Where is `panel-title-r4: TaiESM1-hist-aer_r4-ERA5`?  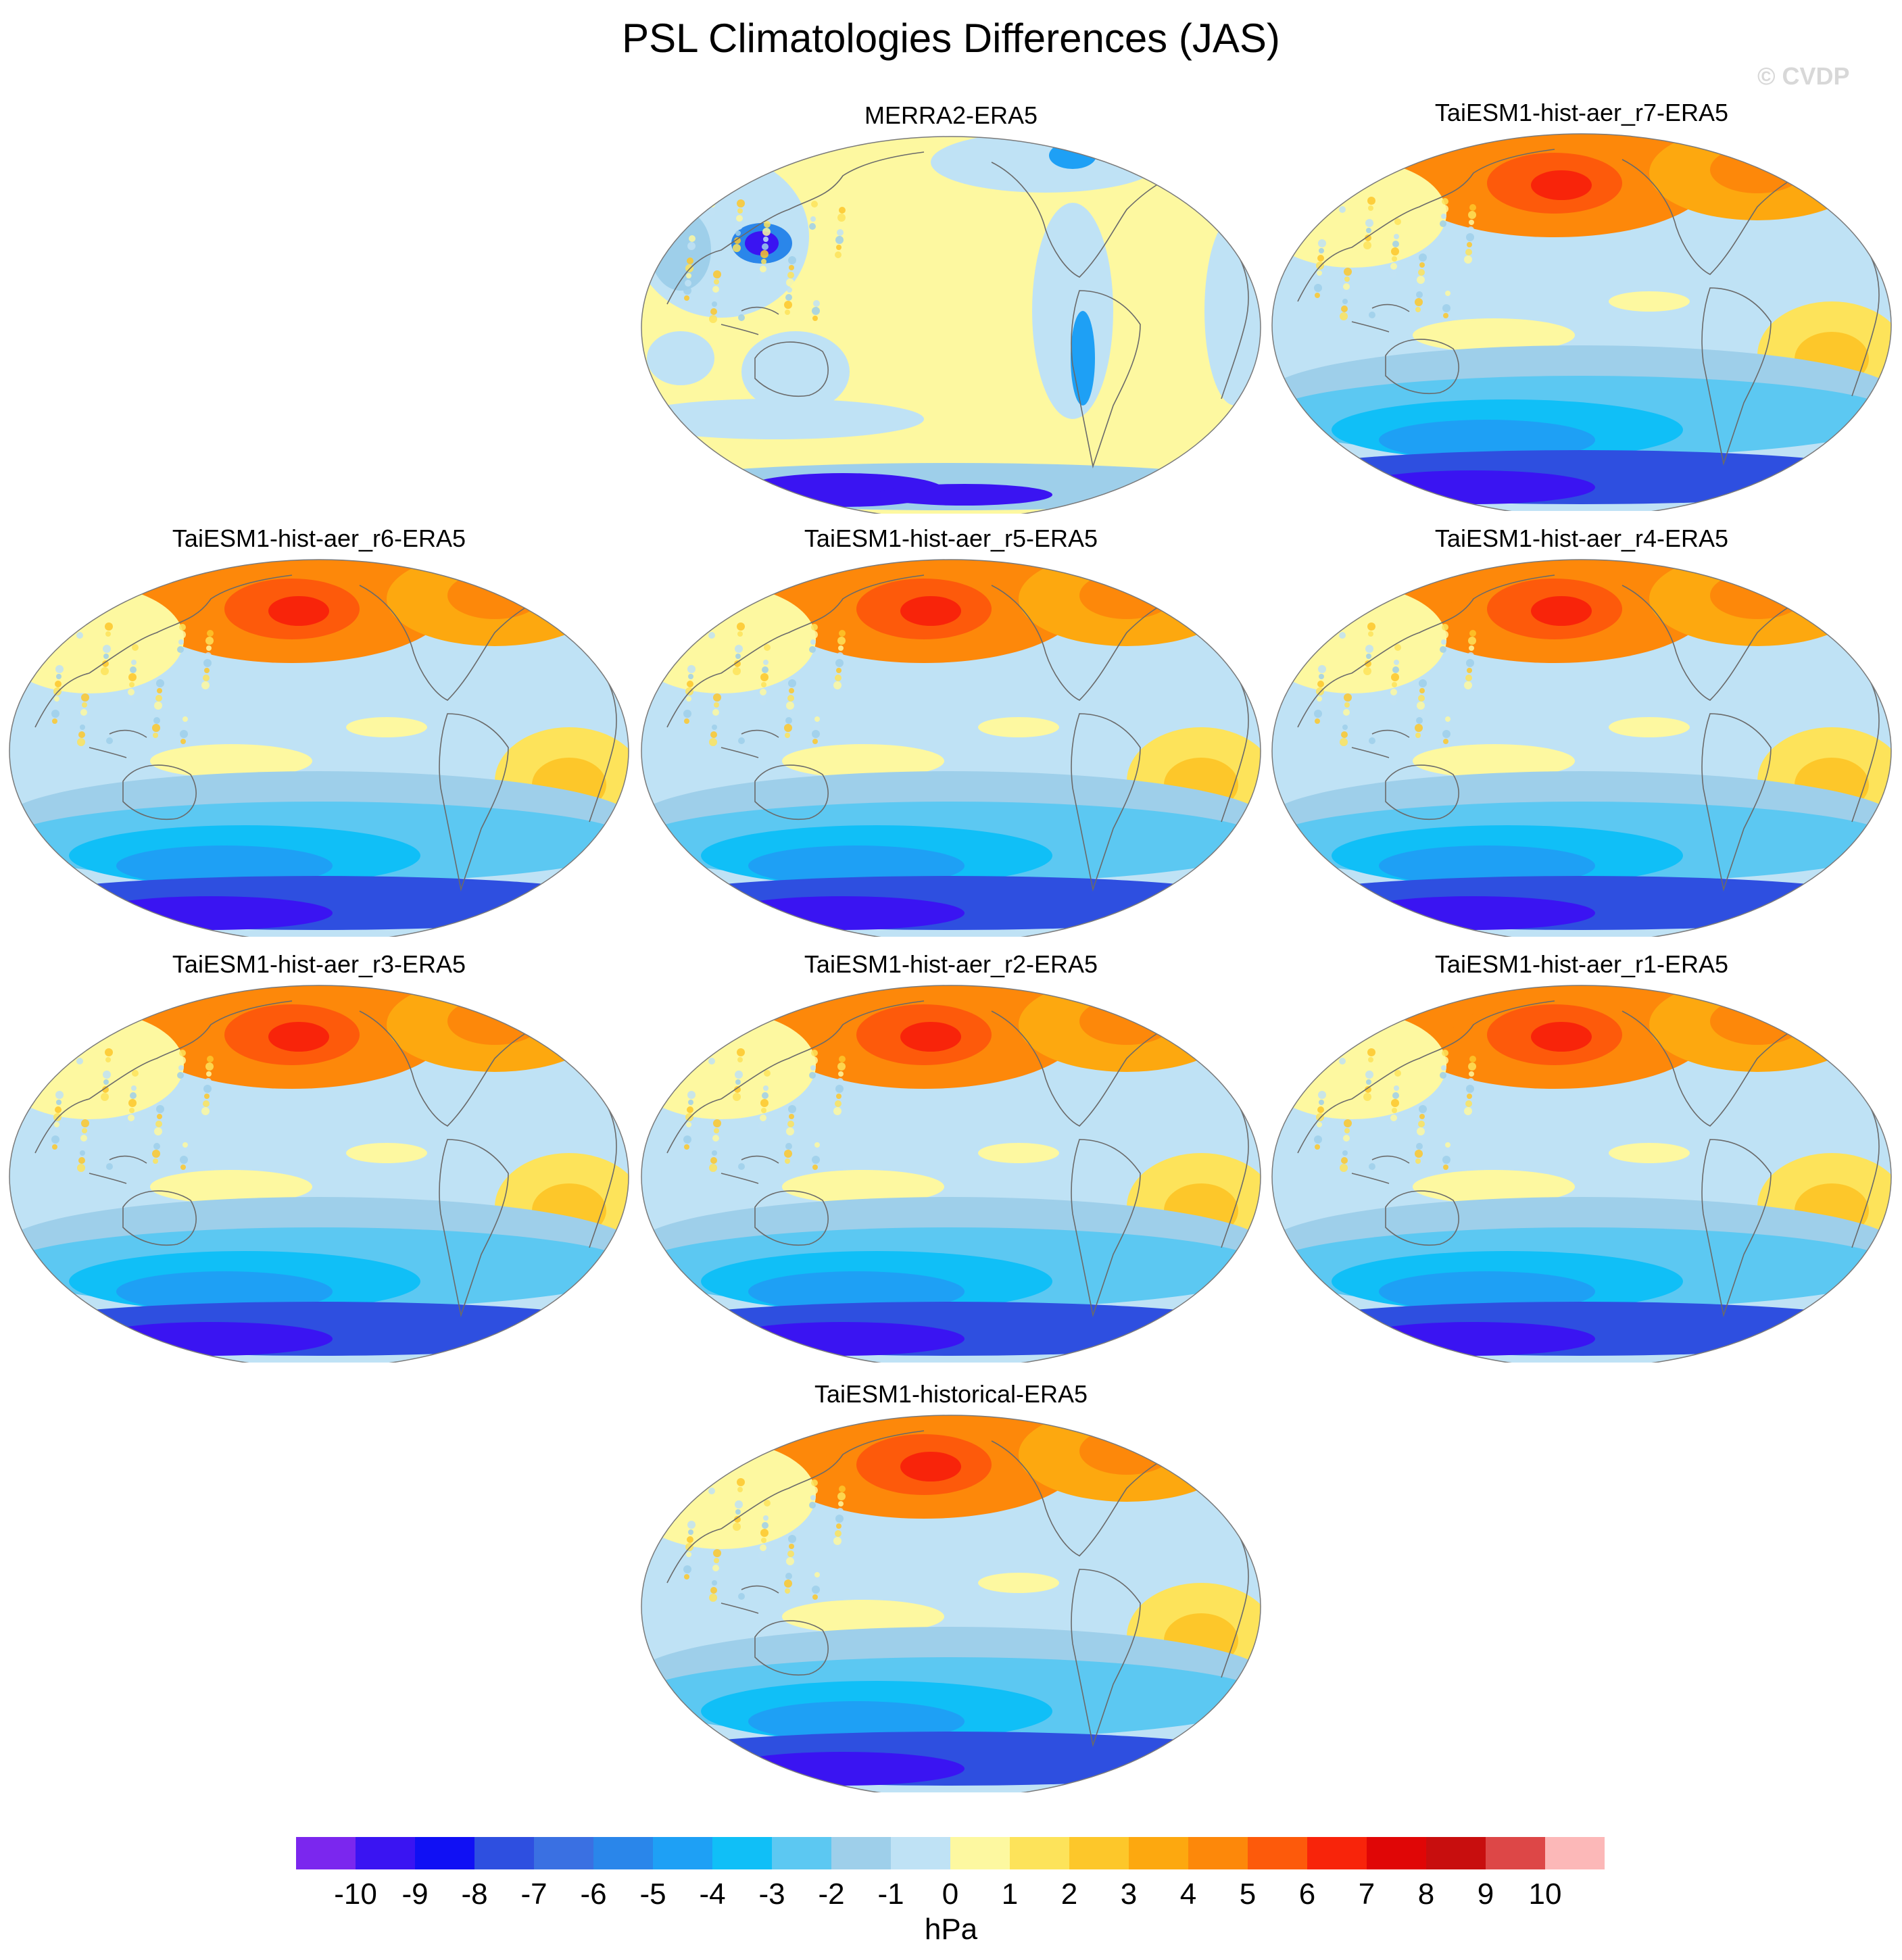 panel-title-r4: TaiESM1-hist-aer_r4-ERA5 is located at coordinates (1581, 538).